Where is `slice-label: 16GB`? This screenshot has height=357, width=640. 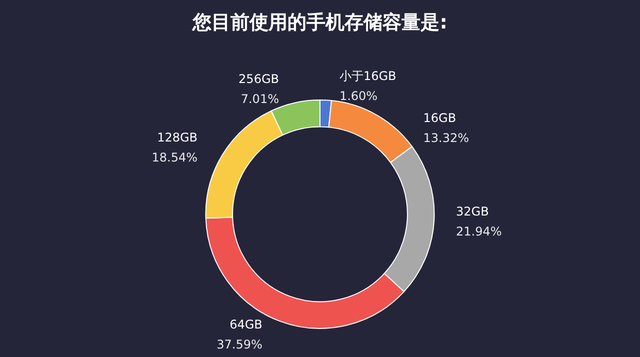
slice-label: 16GB is located at coordinates (439, 118).